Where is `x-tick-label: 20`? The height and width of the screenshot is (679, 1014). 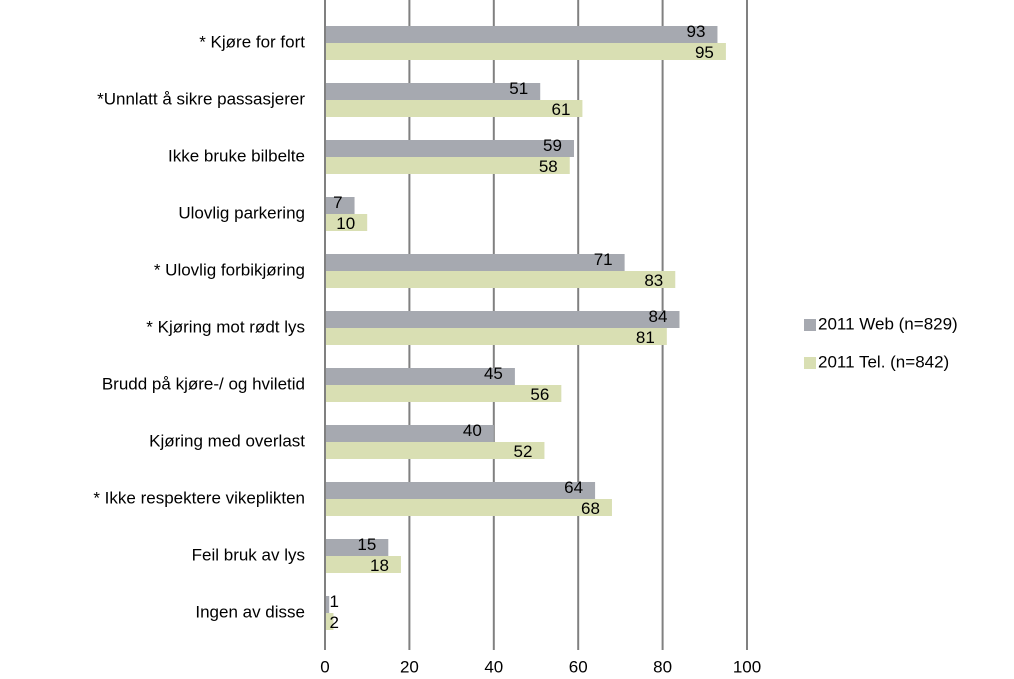 x-tick-label: 20 is located at coordinates (409, 666).